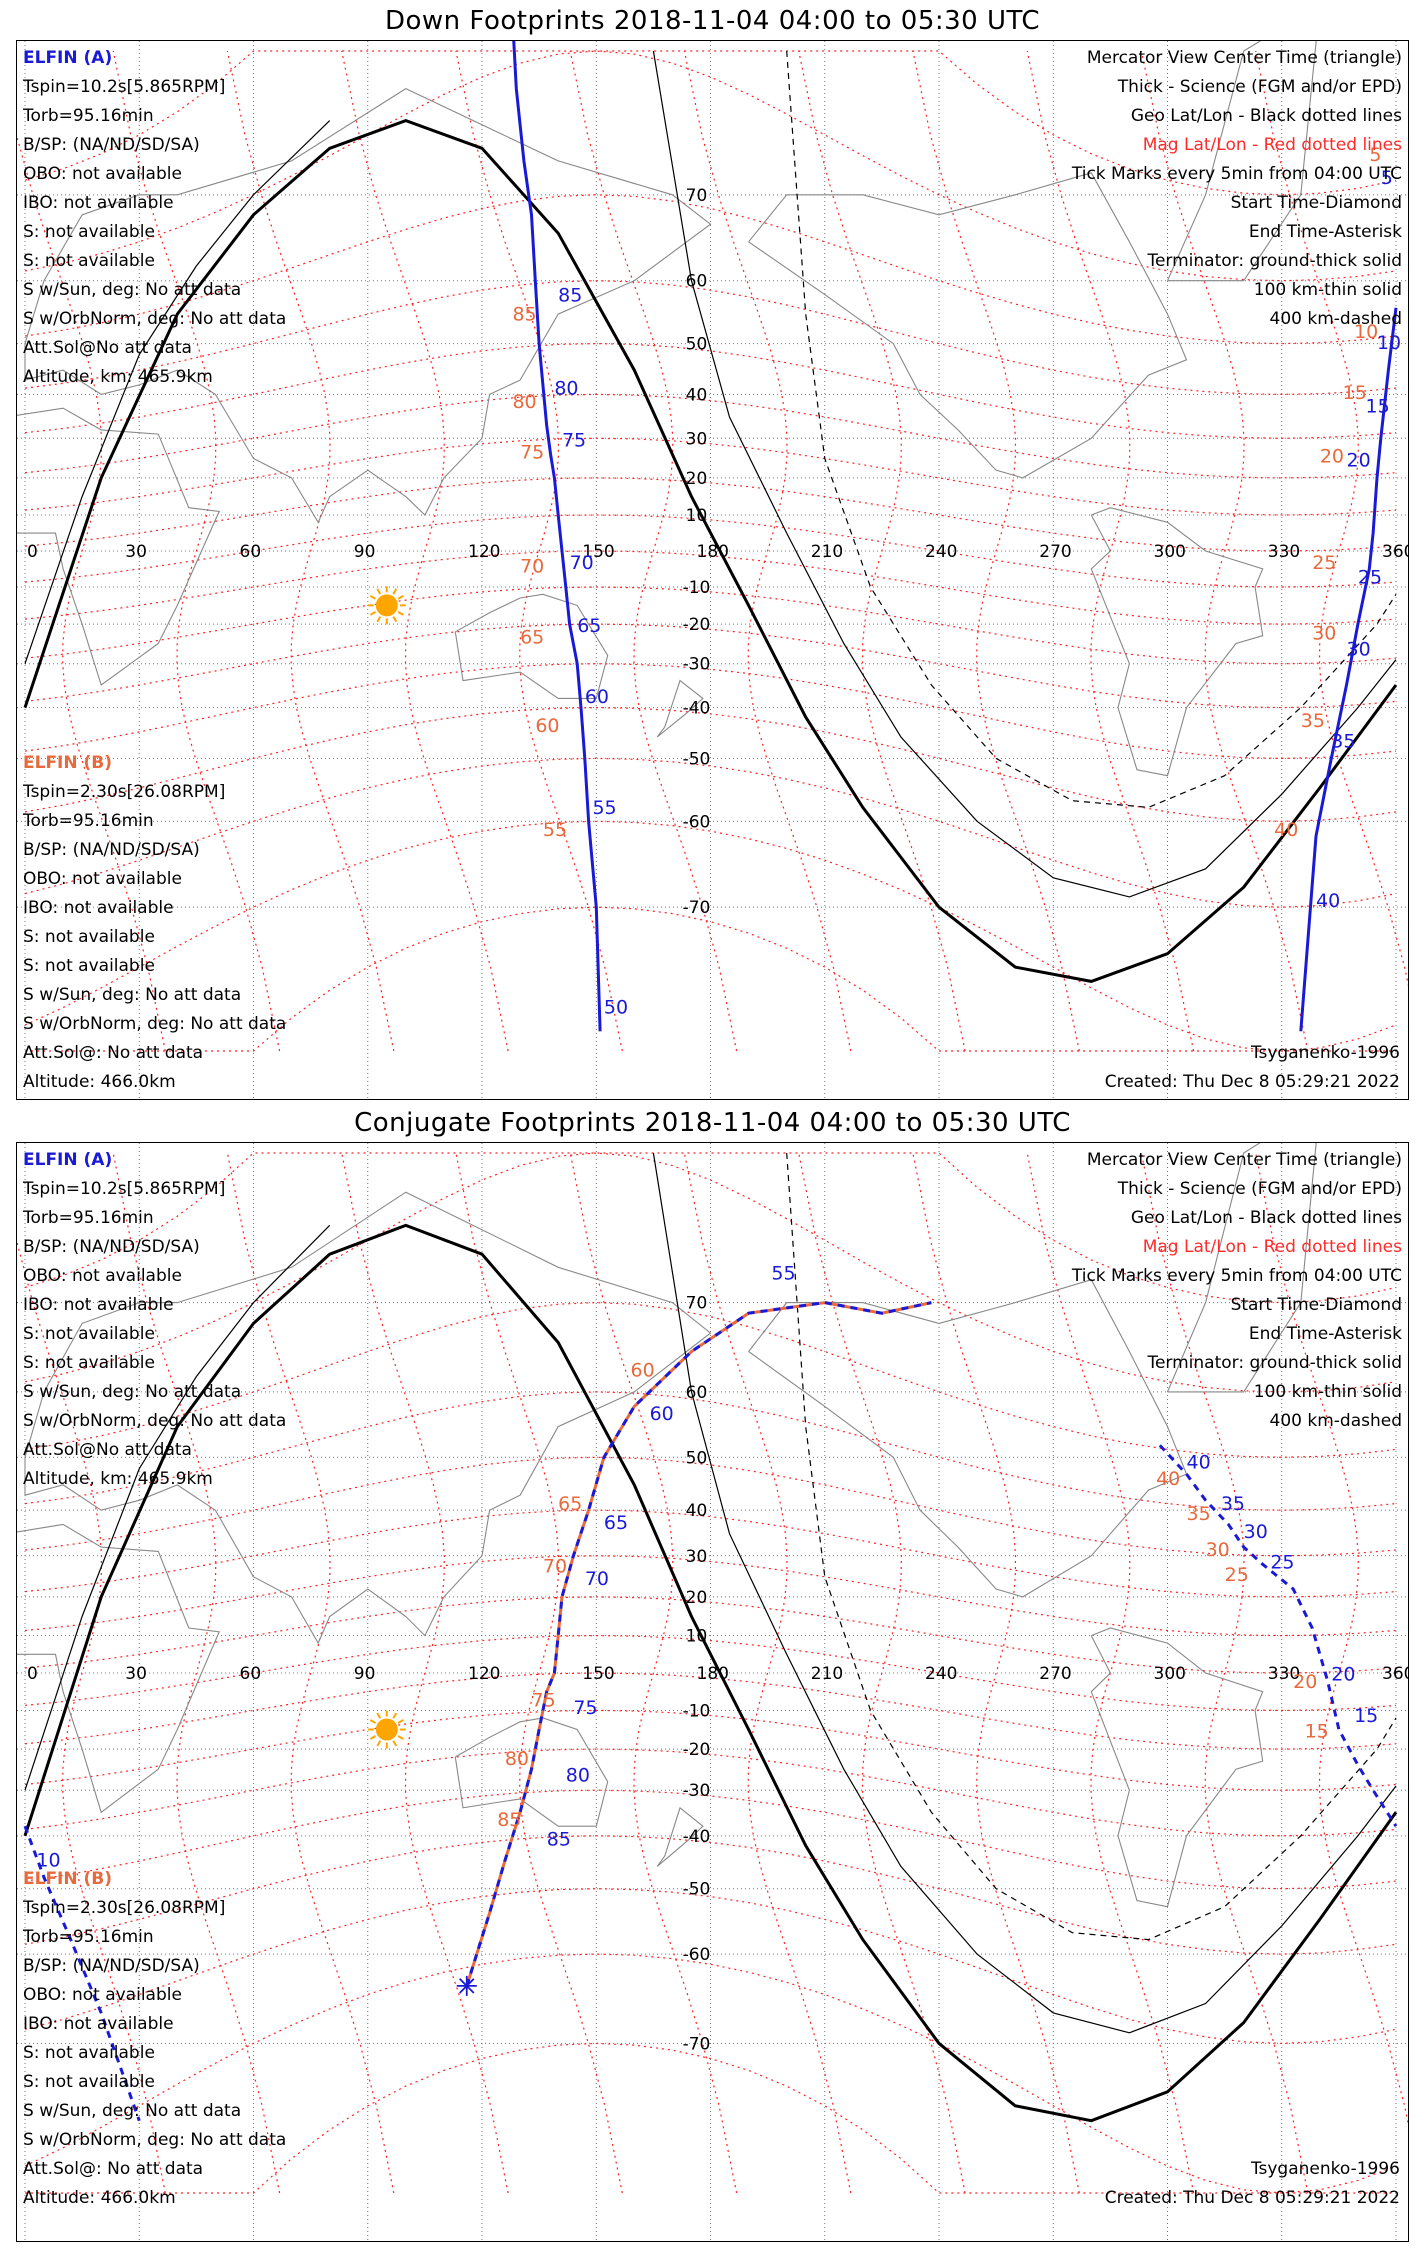 The width and height of the screenshot is (1425, 2250). I want to click on elfin-a-tick-label: 20, so click(1358, 460).